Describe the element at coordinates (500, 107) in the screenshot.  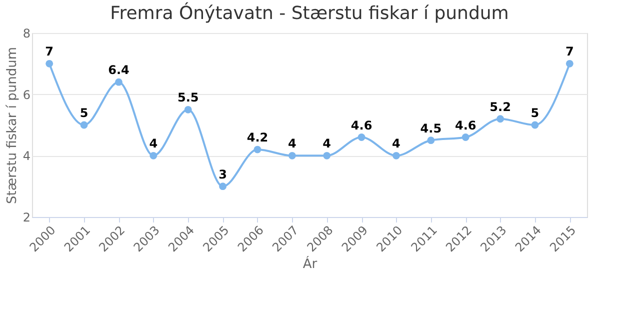
I see `data-label: 5.2` at that location.